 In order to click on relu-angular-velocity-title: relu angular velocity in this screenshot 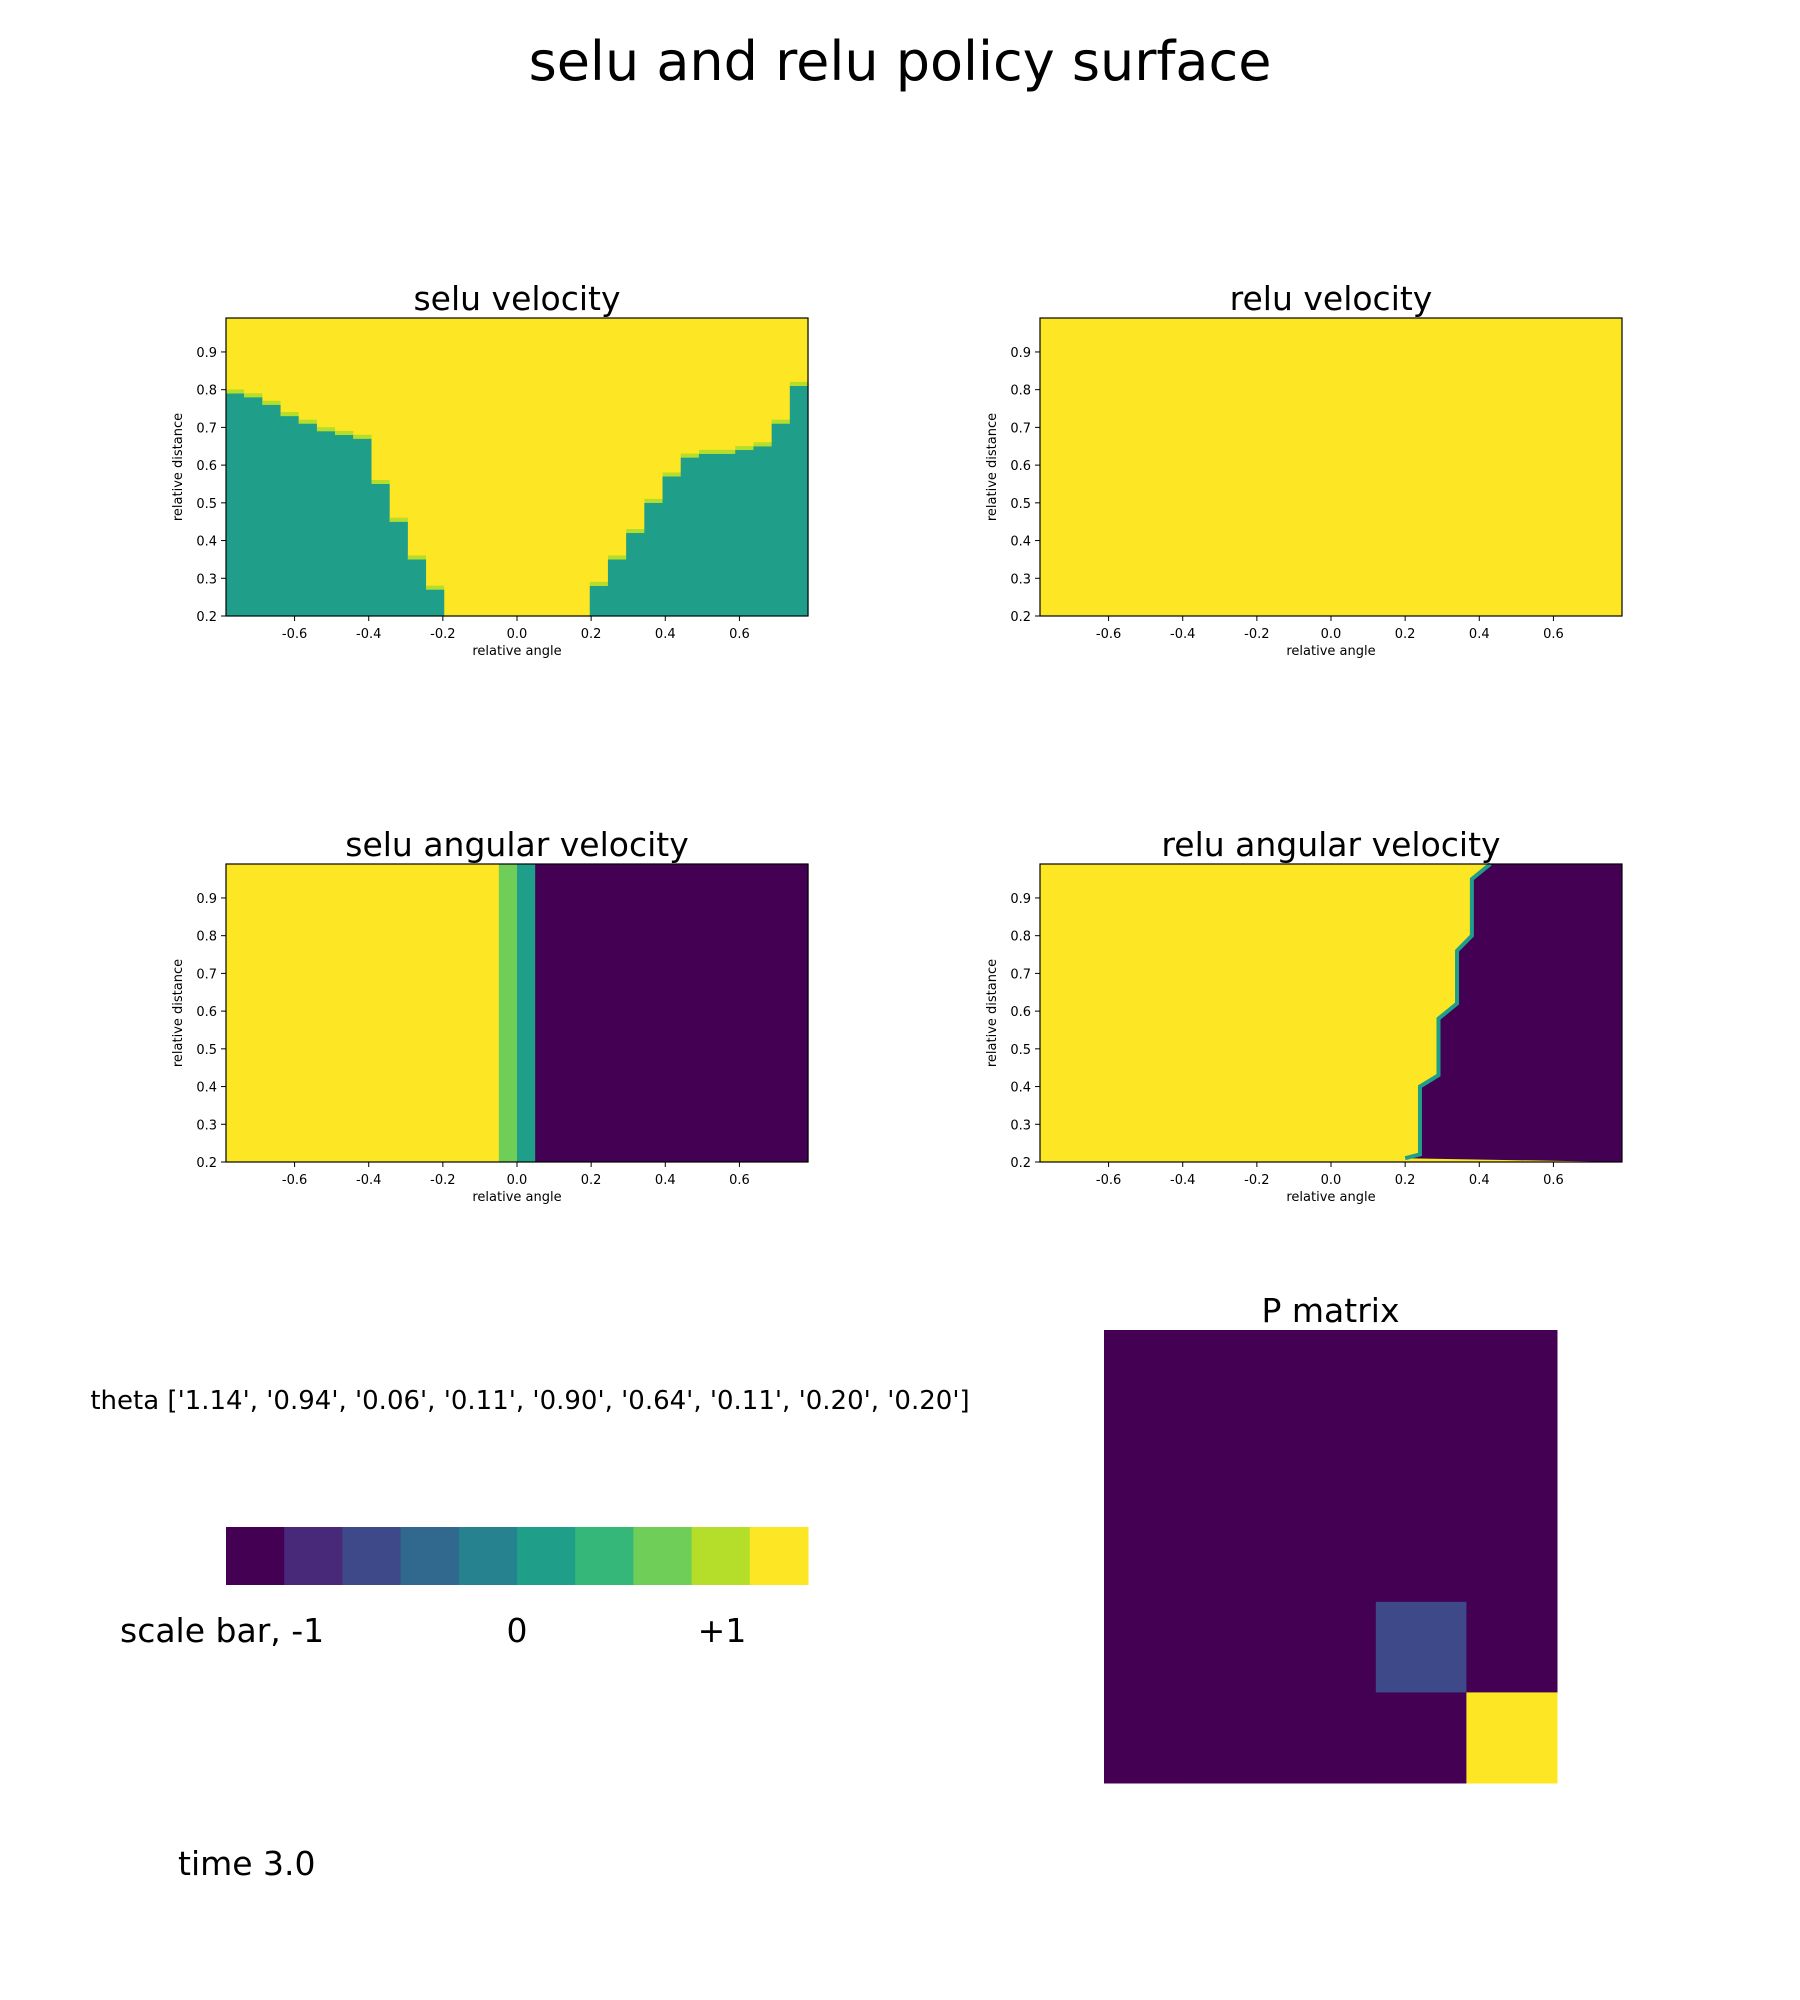, I will do `click(1330, 844)`.